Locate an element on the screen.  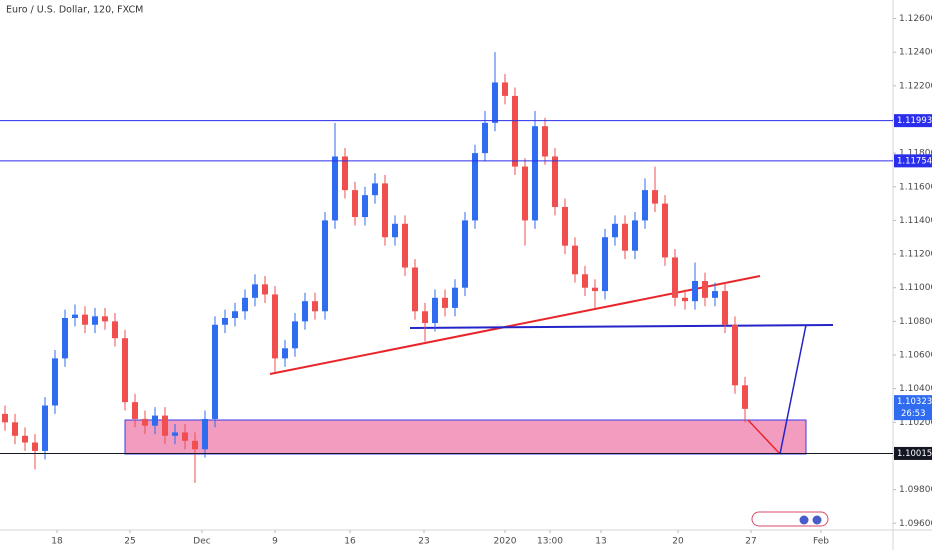
y-tick-label: 1.11200 is located at coordinates (915, 255).